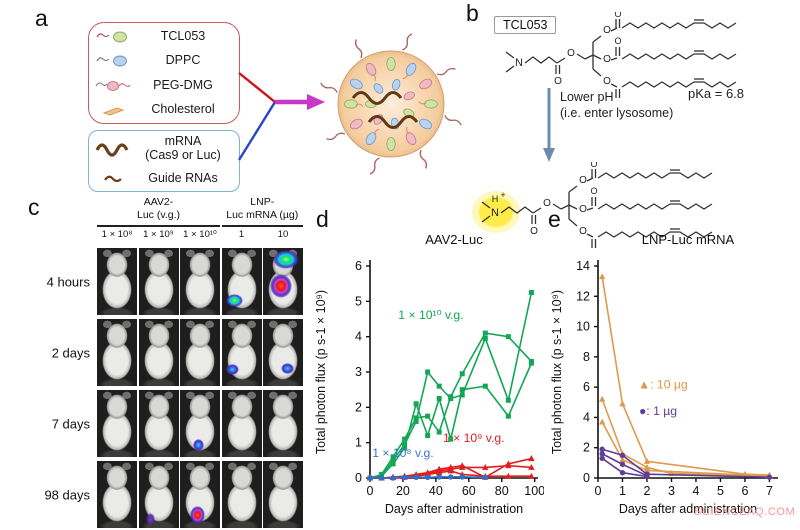  Describe the element at coordinates (281, 116) in the screenshot. I see `mixing-connector` at that location.